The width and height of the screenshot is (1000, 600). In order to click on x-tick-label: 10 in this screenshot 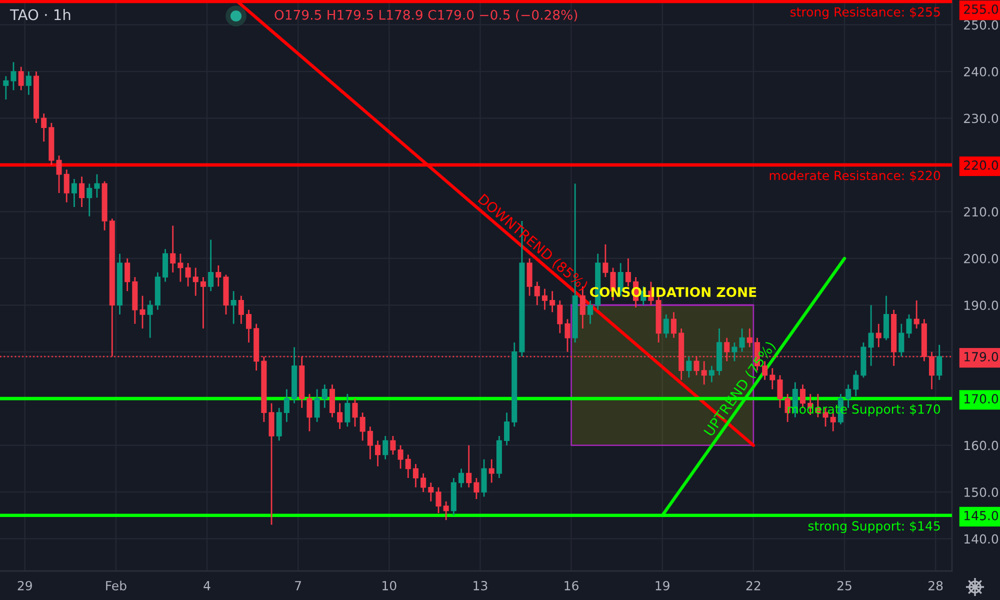, I will do `click(389, 585)`.